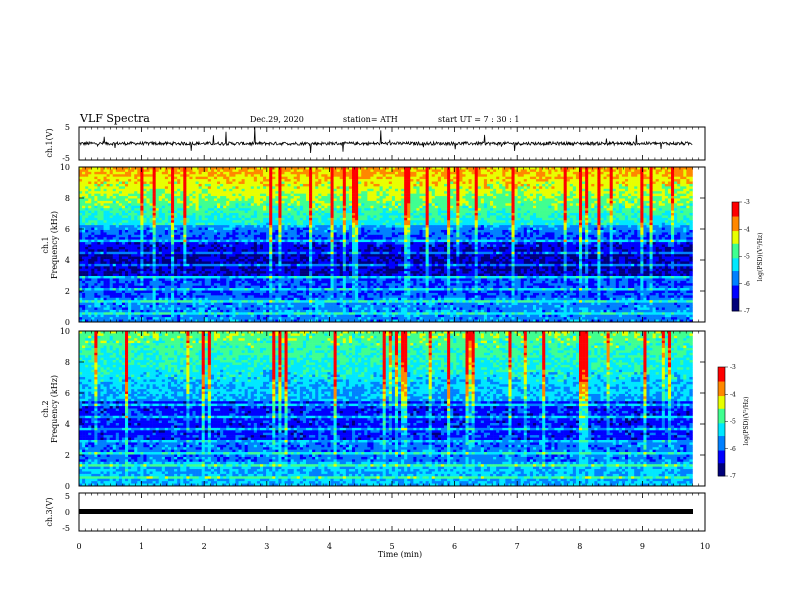 This screenshot has width=792, height=612. I want to click on ch1-ytick-bottom: -5, so click(66, 158).